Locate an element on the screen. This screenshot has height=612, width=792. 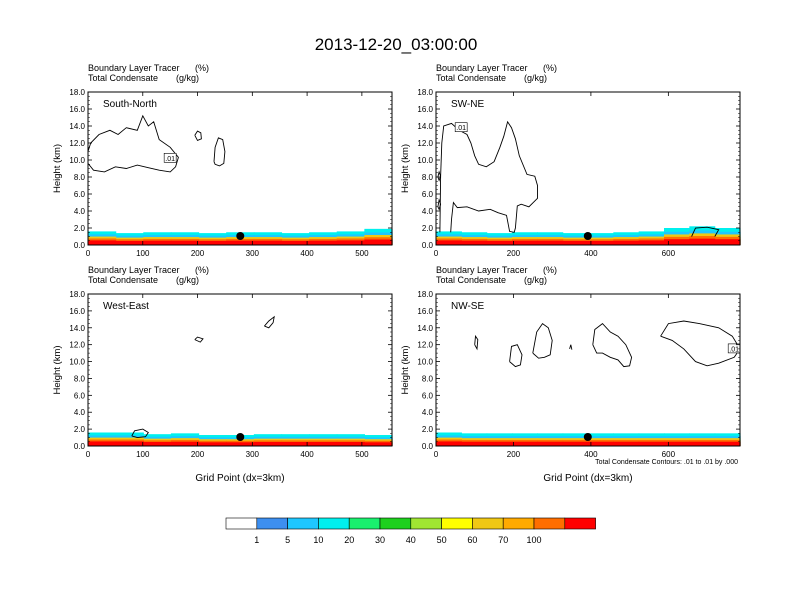
x-tick-label: 300 is located at coordinates (253, 454).